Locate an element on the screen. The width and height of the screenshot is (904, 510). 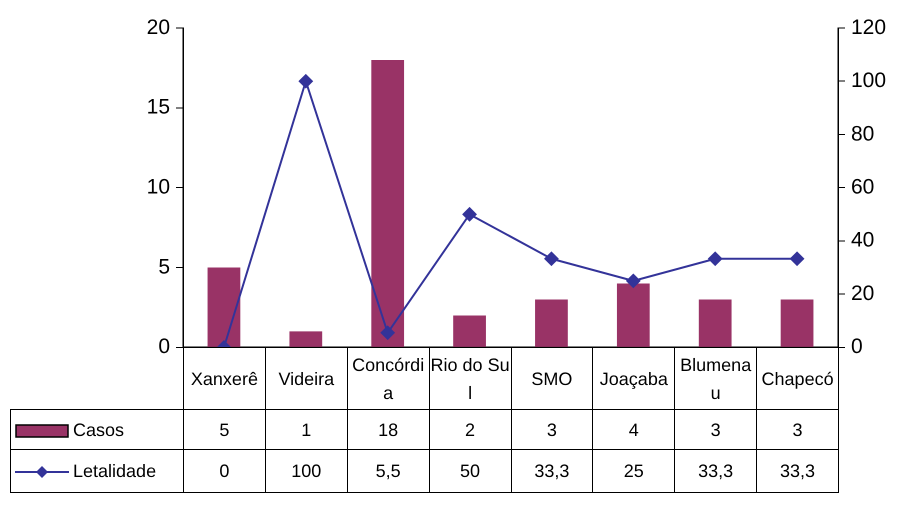
data-label: 100 is located at coordinates (306, 471).